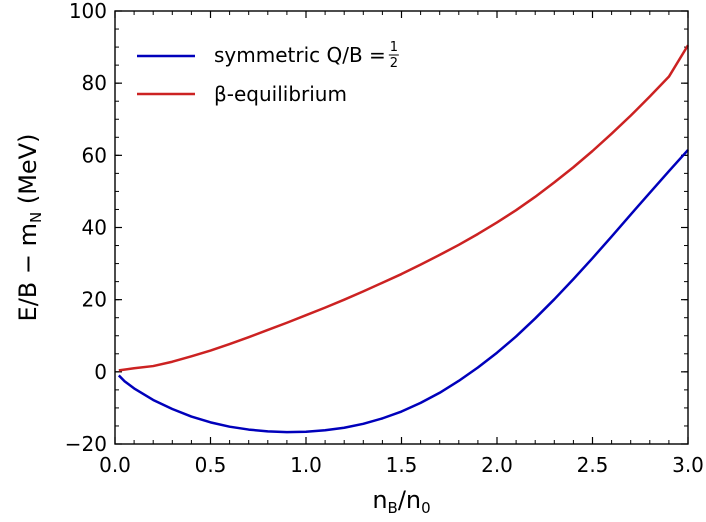 Image resolution: width=706 pixels, height=522 pixels. What do you see at coordinates (593, 465) in the screenshot?
I see `x-tick-label: 2.5` at bounding box center [593, 465].